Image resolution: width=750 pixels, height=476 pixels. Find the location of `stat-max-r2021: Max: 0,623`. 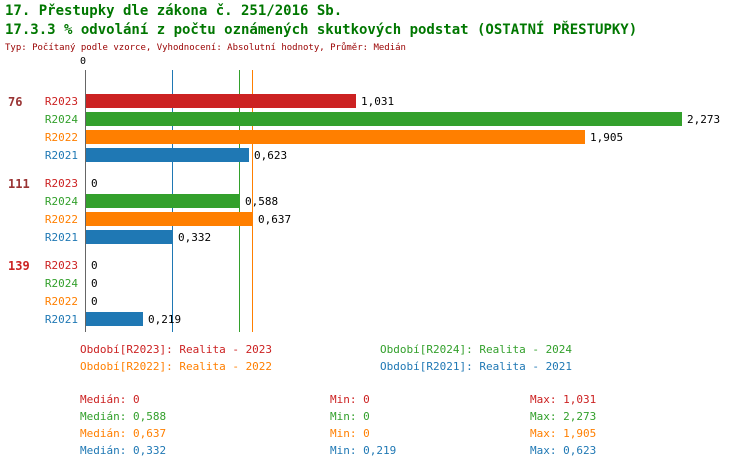

stat-max-r2021: Max: 0,623 is located at coordinates (563, 450).